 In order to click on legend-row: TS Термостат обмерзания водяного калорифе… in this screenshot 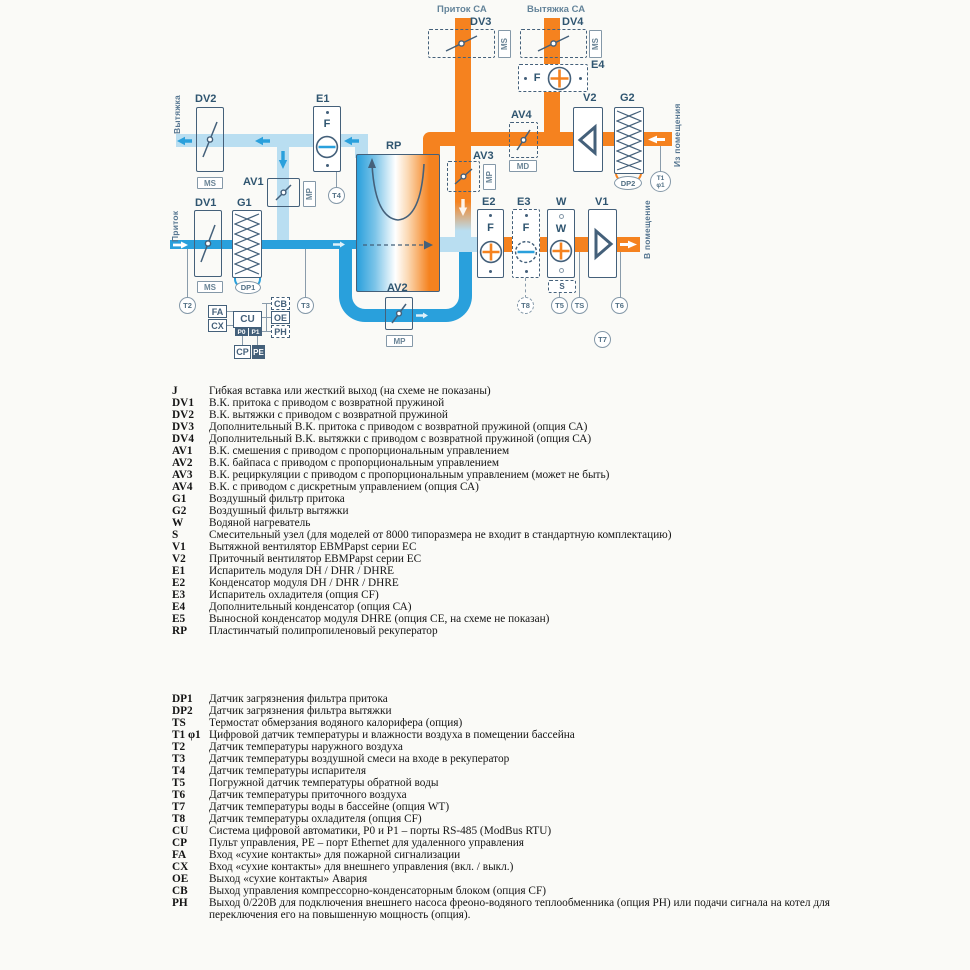, I will do `click(527, 723)`.